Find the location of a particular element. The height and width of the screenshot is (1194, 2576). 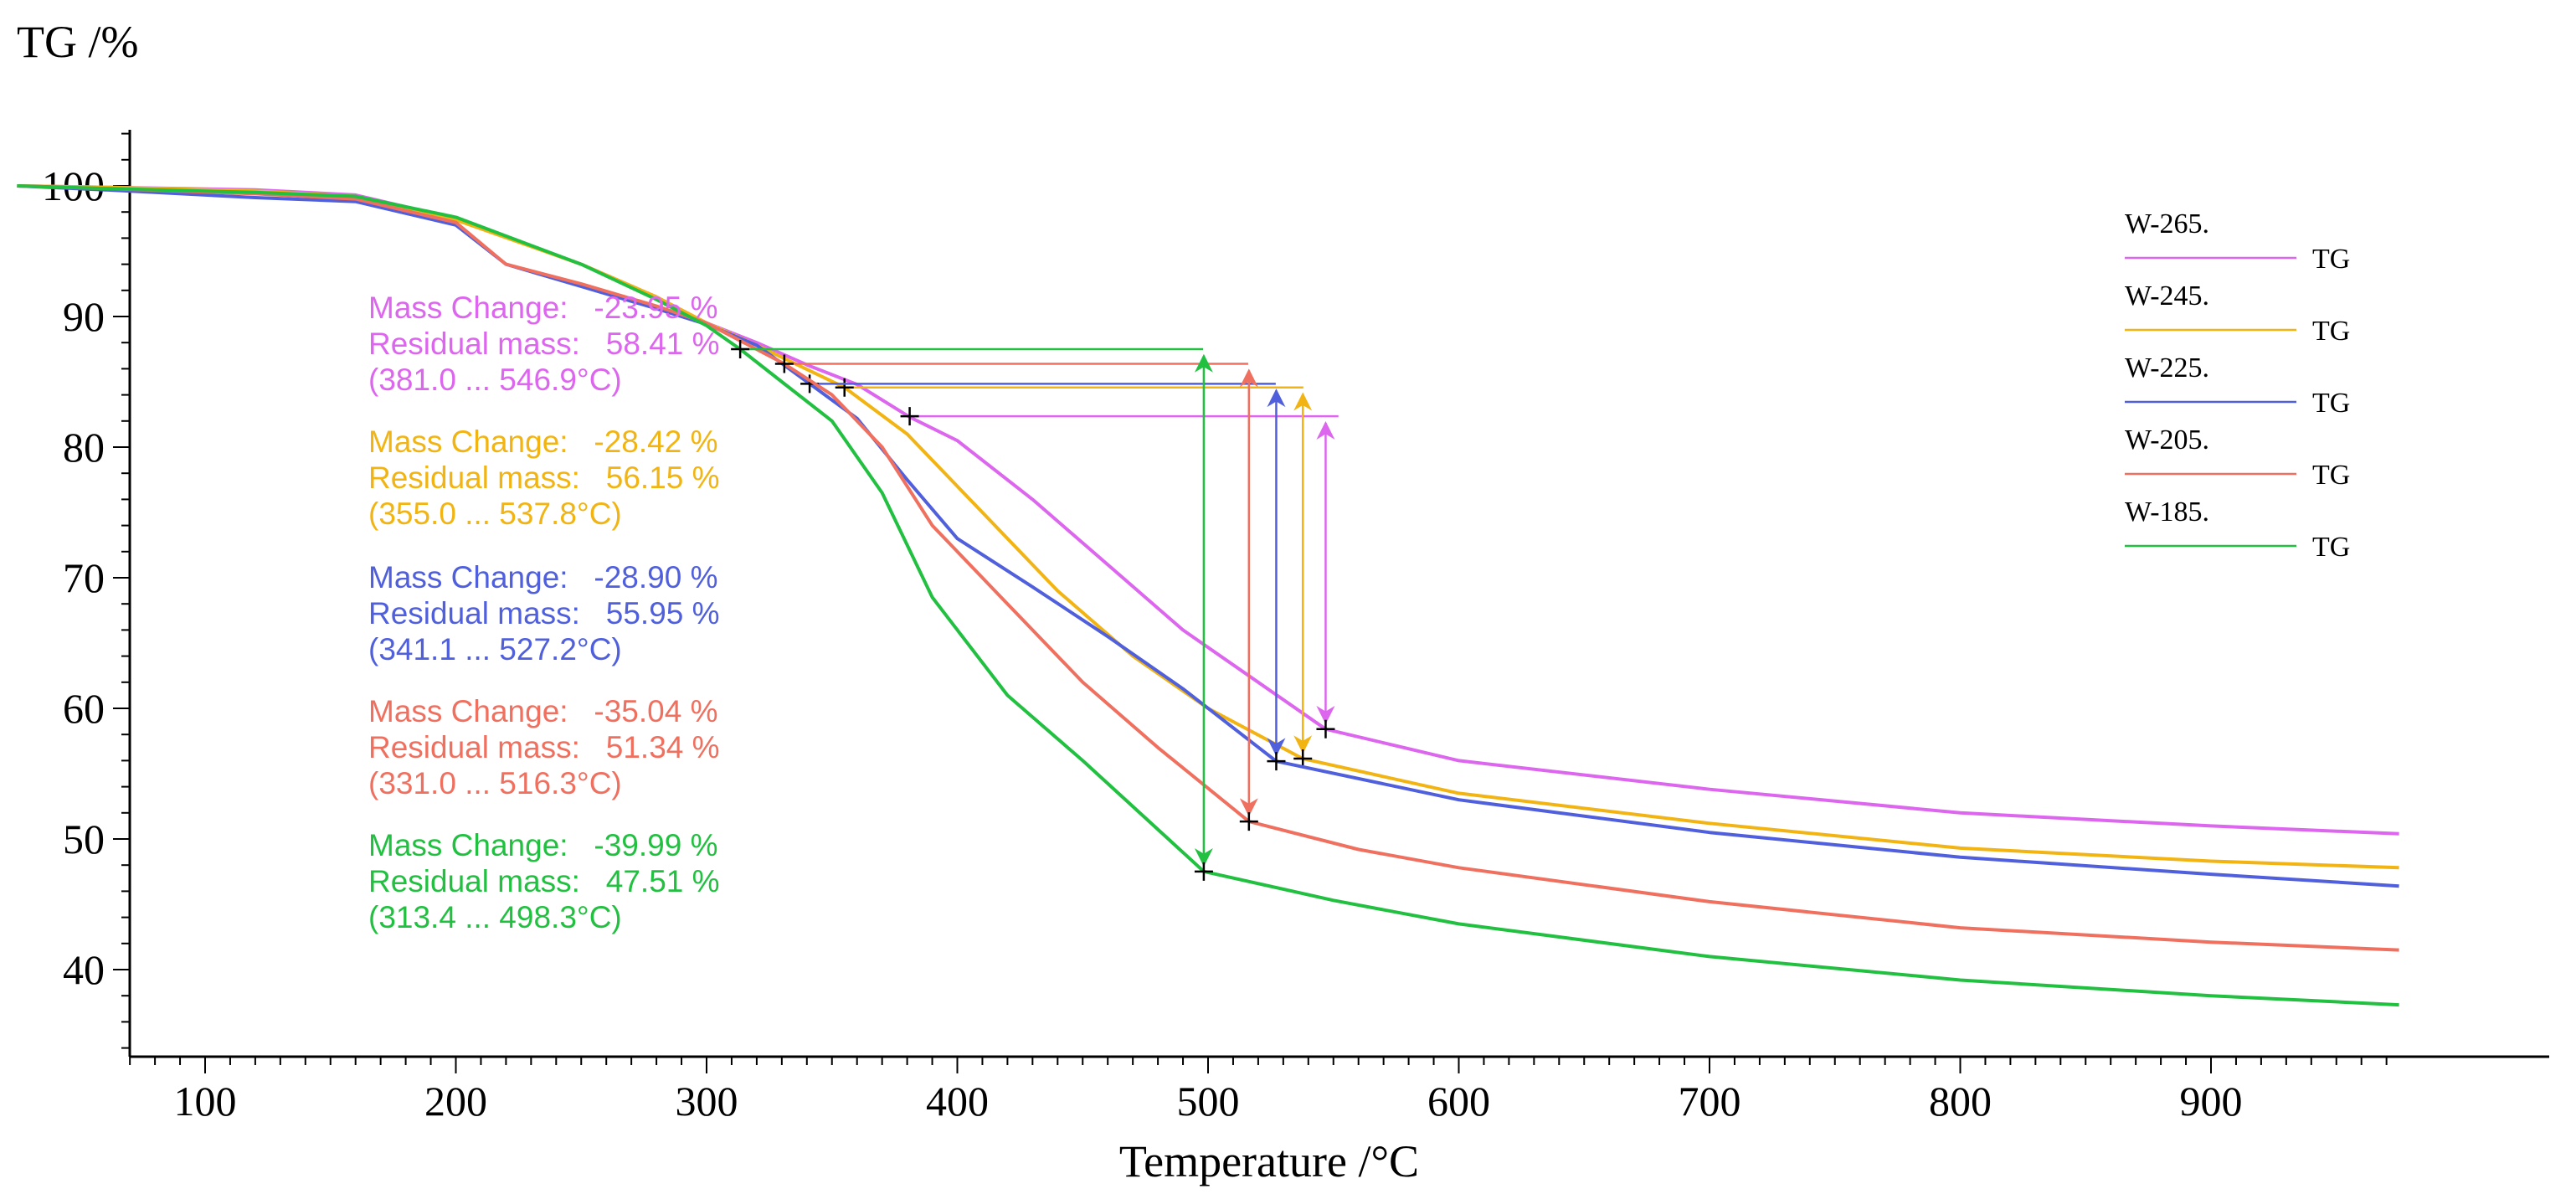

y-tick-label: 40 is located at coordinates (84, 970).